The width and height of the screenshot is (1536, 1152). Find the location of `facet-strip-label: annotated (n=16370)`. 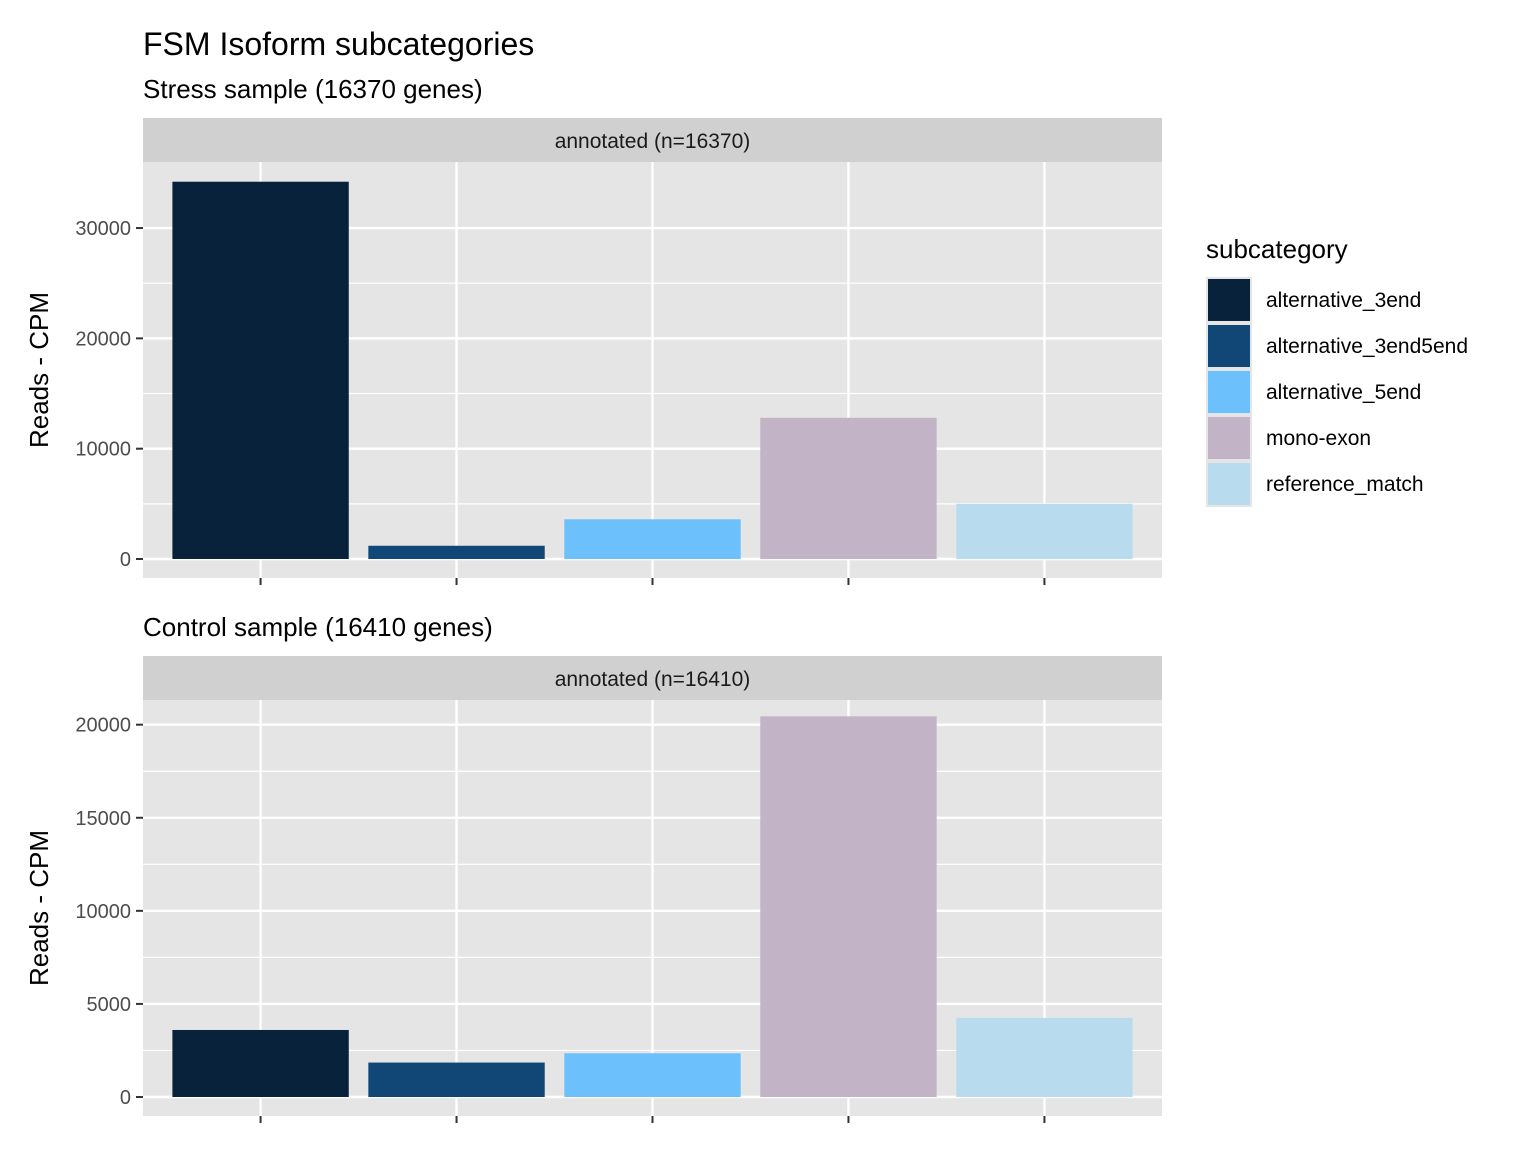

facet-strip-label: annotated (n=16370) is located at coordinates (653, 141).